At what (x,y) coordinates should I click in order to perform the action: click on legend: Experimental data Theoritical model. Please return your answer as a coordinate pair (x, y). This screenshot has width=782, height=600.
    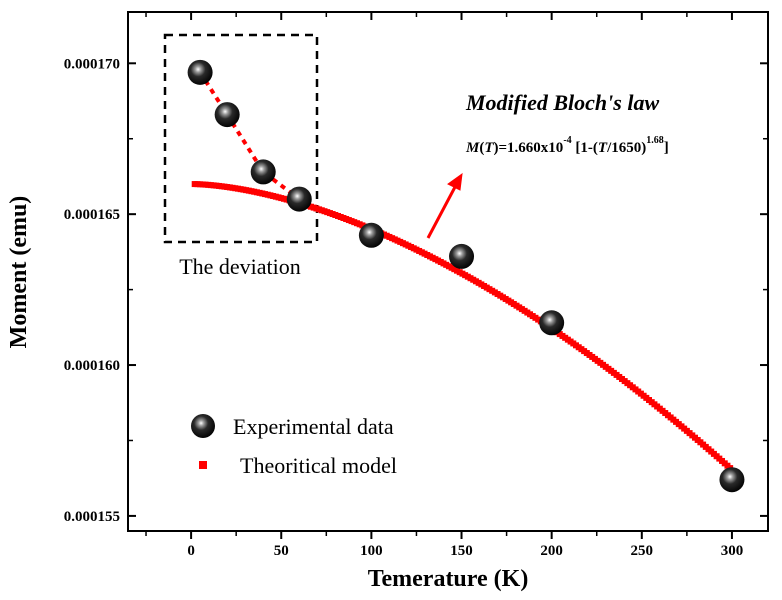
    Looking at the image, I should click on (294, 446).